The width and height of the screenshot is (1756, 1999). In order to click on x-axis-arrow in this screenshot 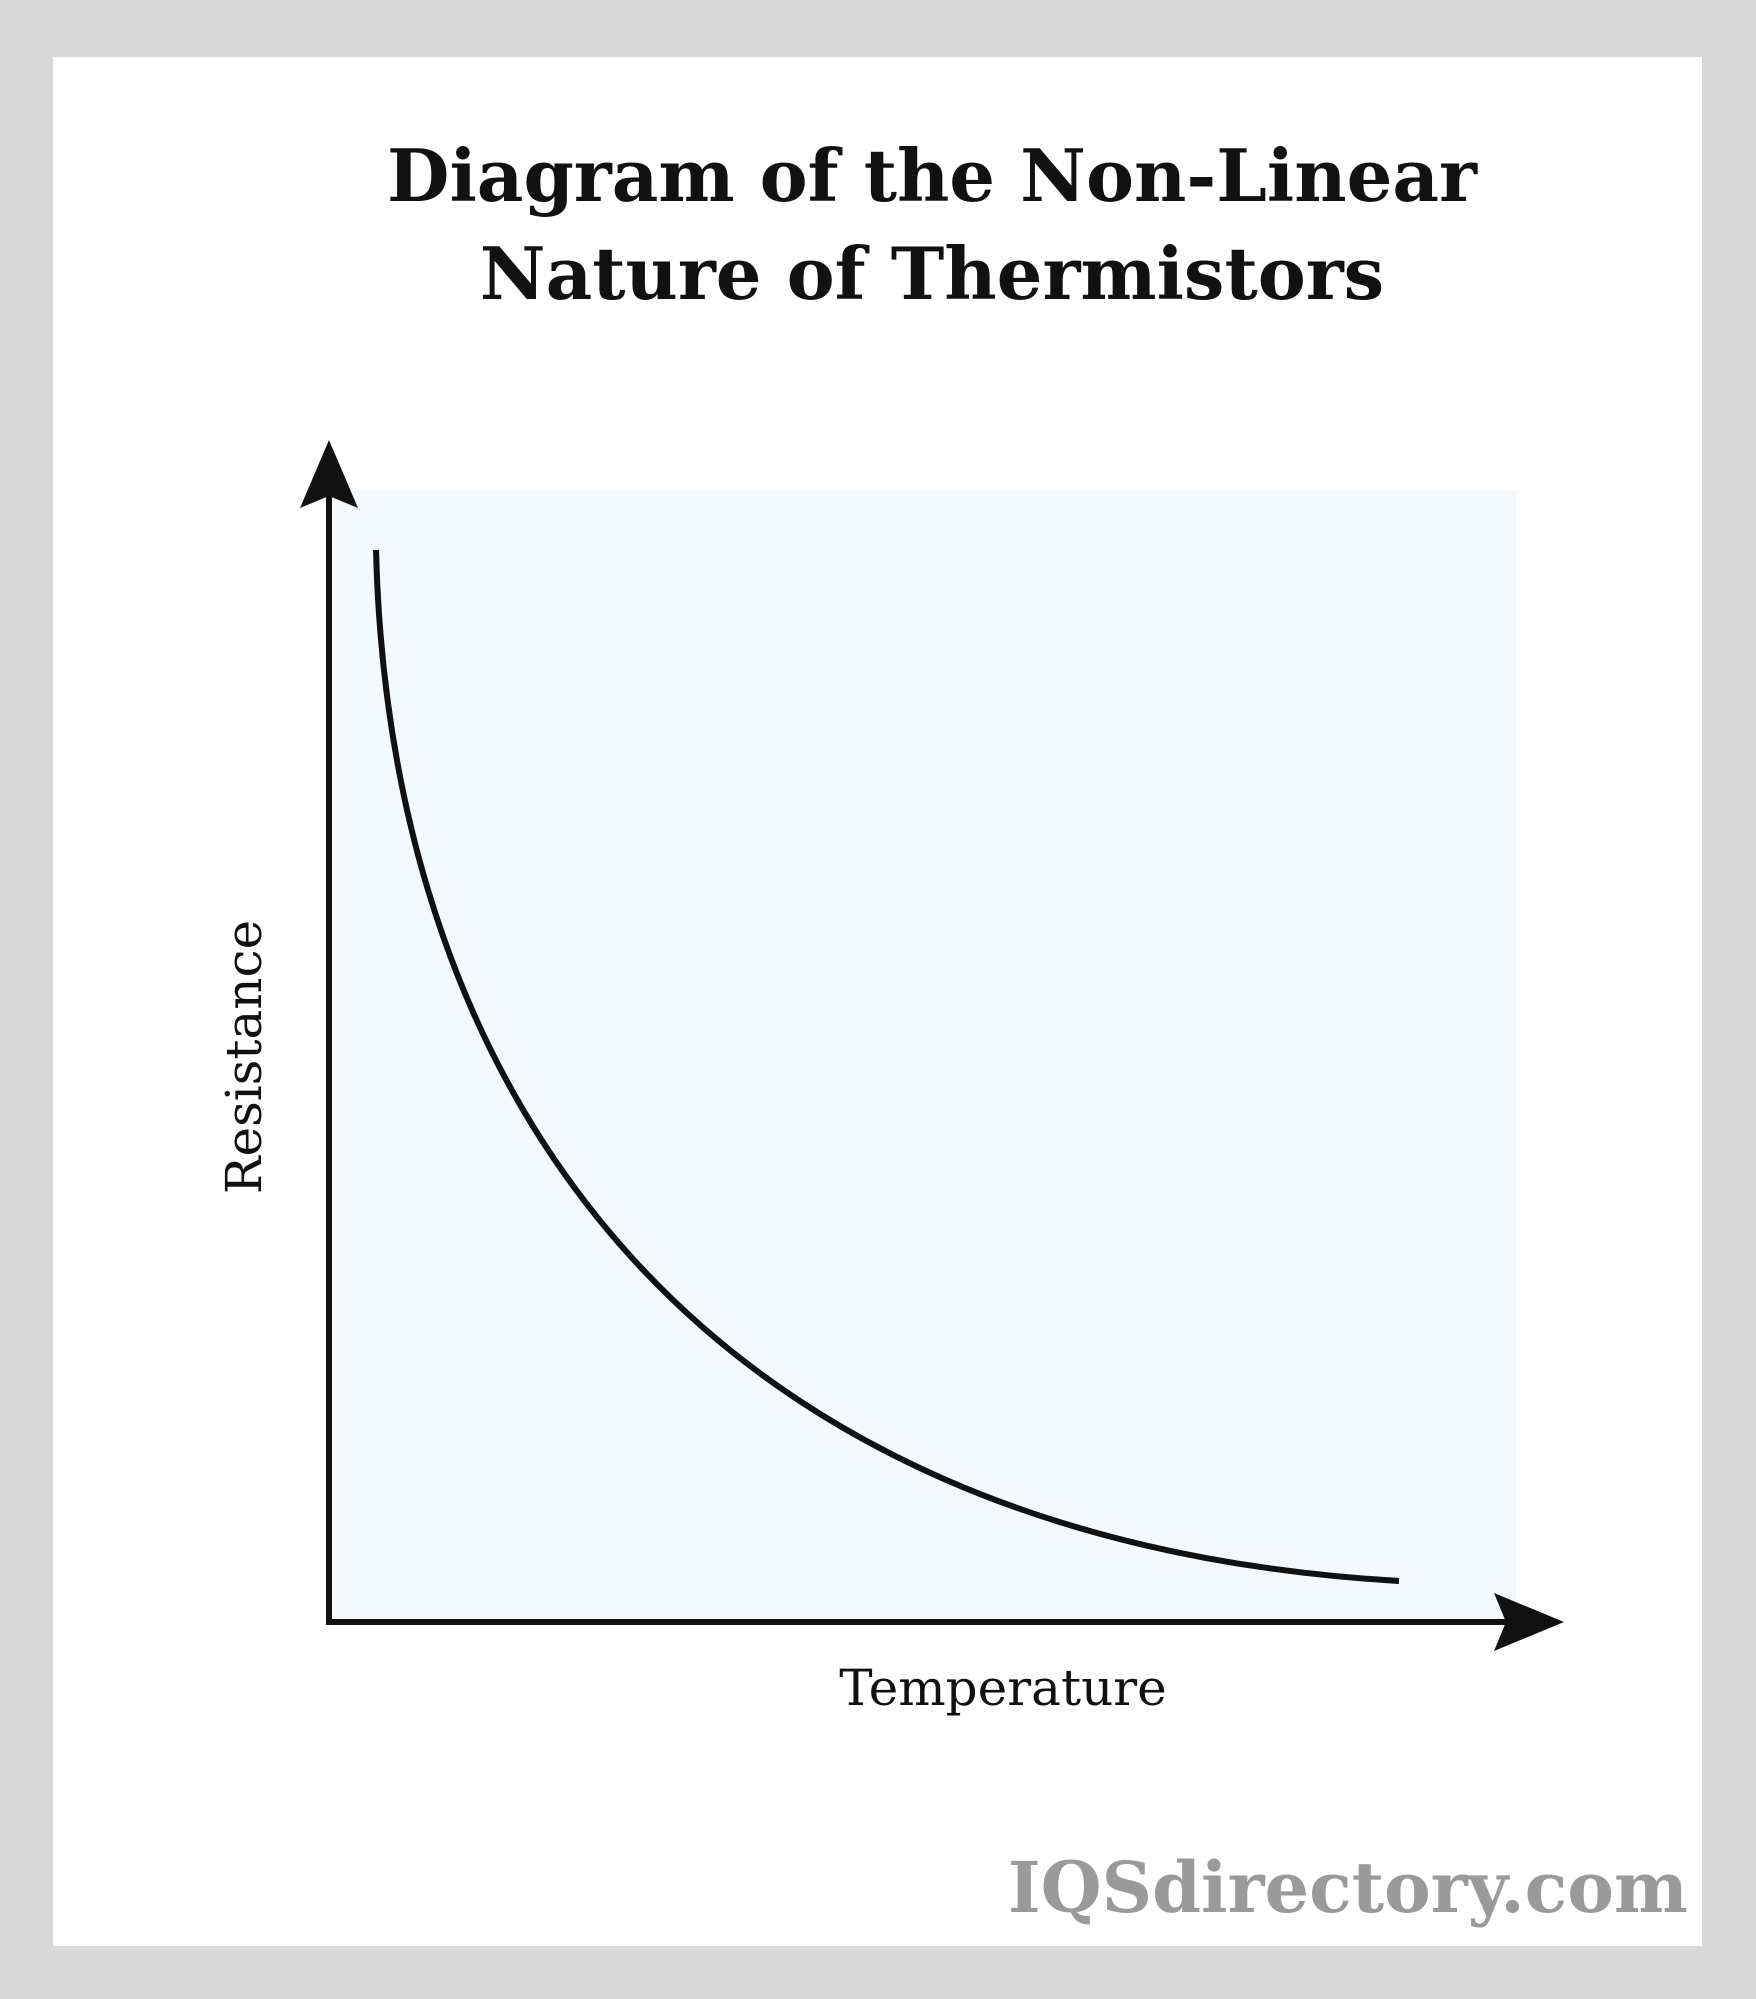, I will do `click(1529, 1622)`.